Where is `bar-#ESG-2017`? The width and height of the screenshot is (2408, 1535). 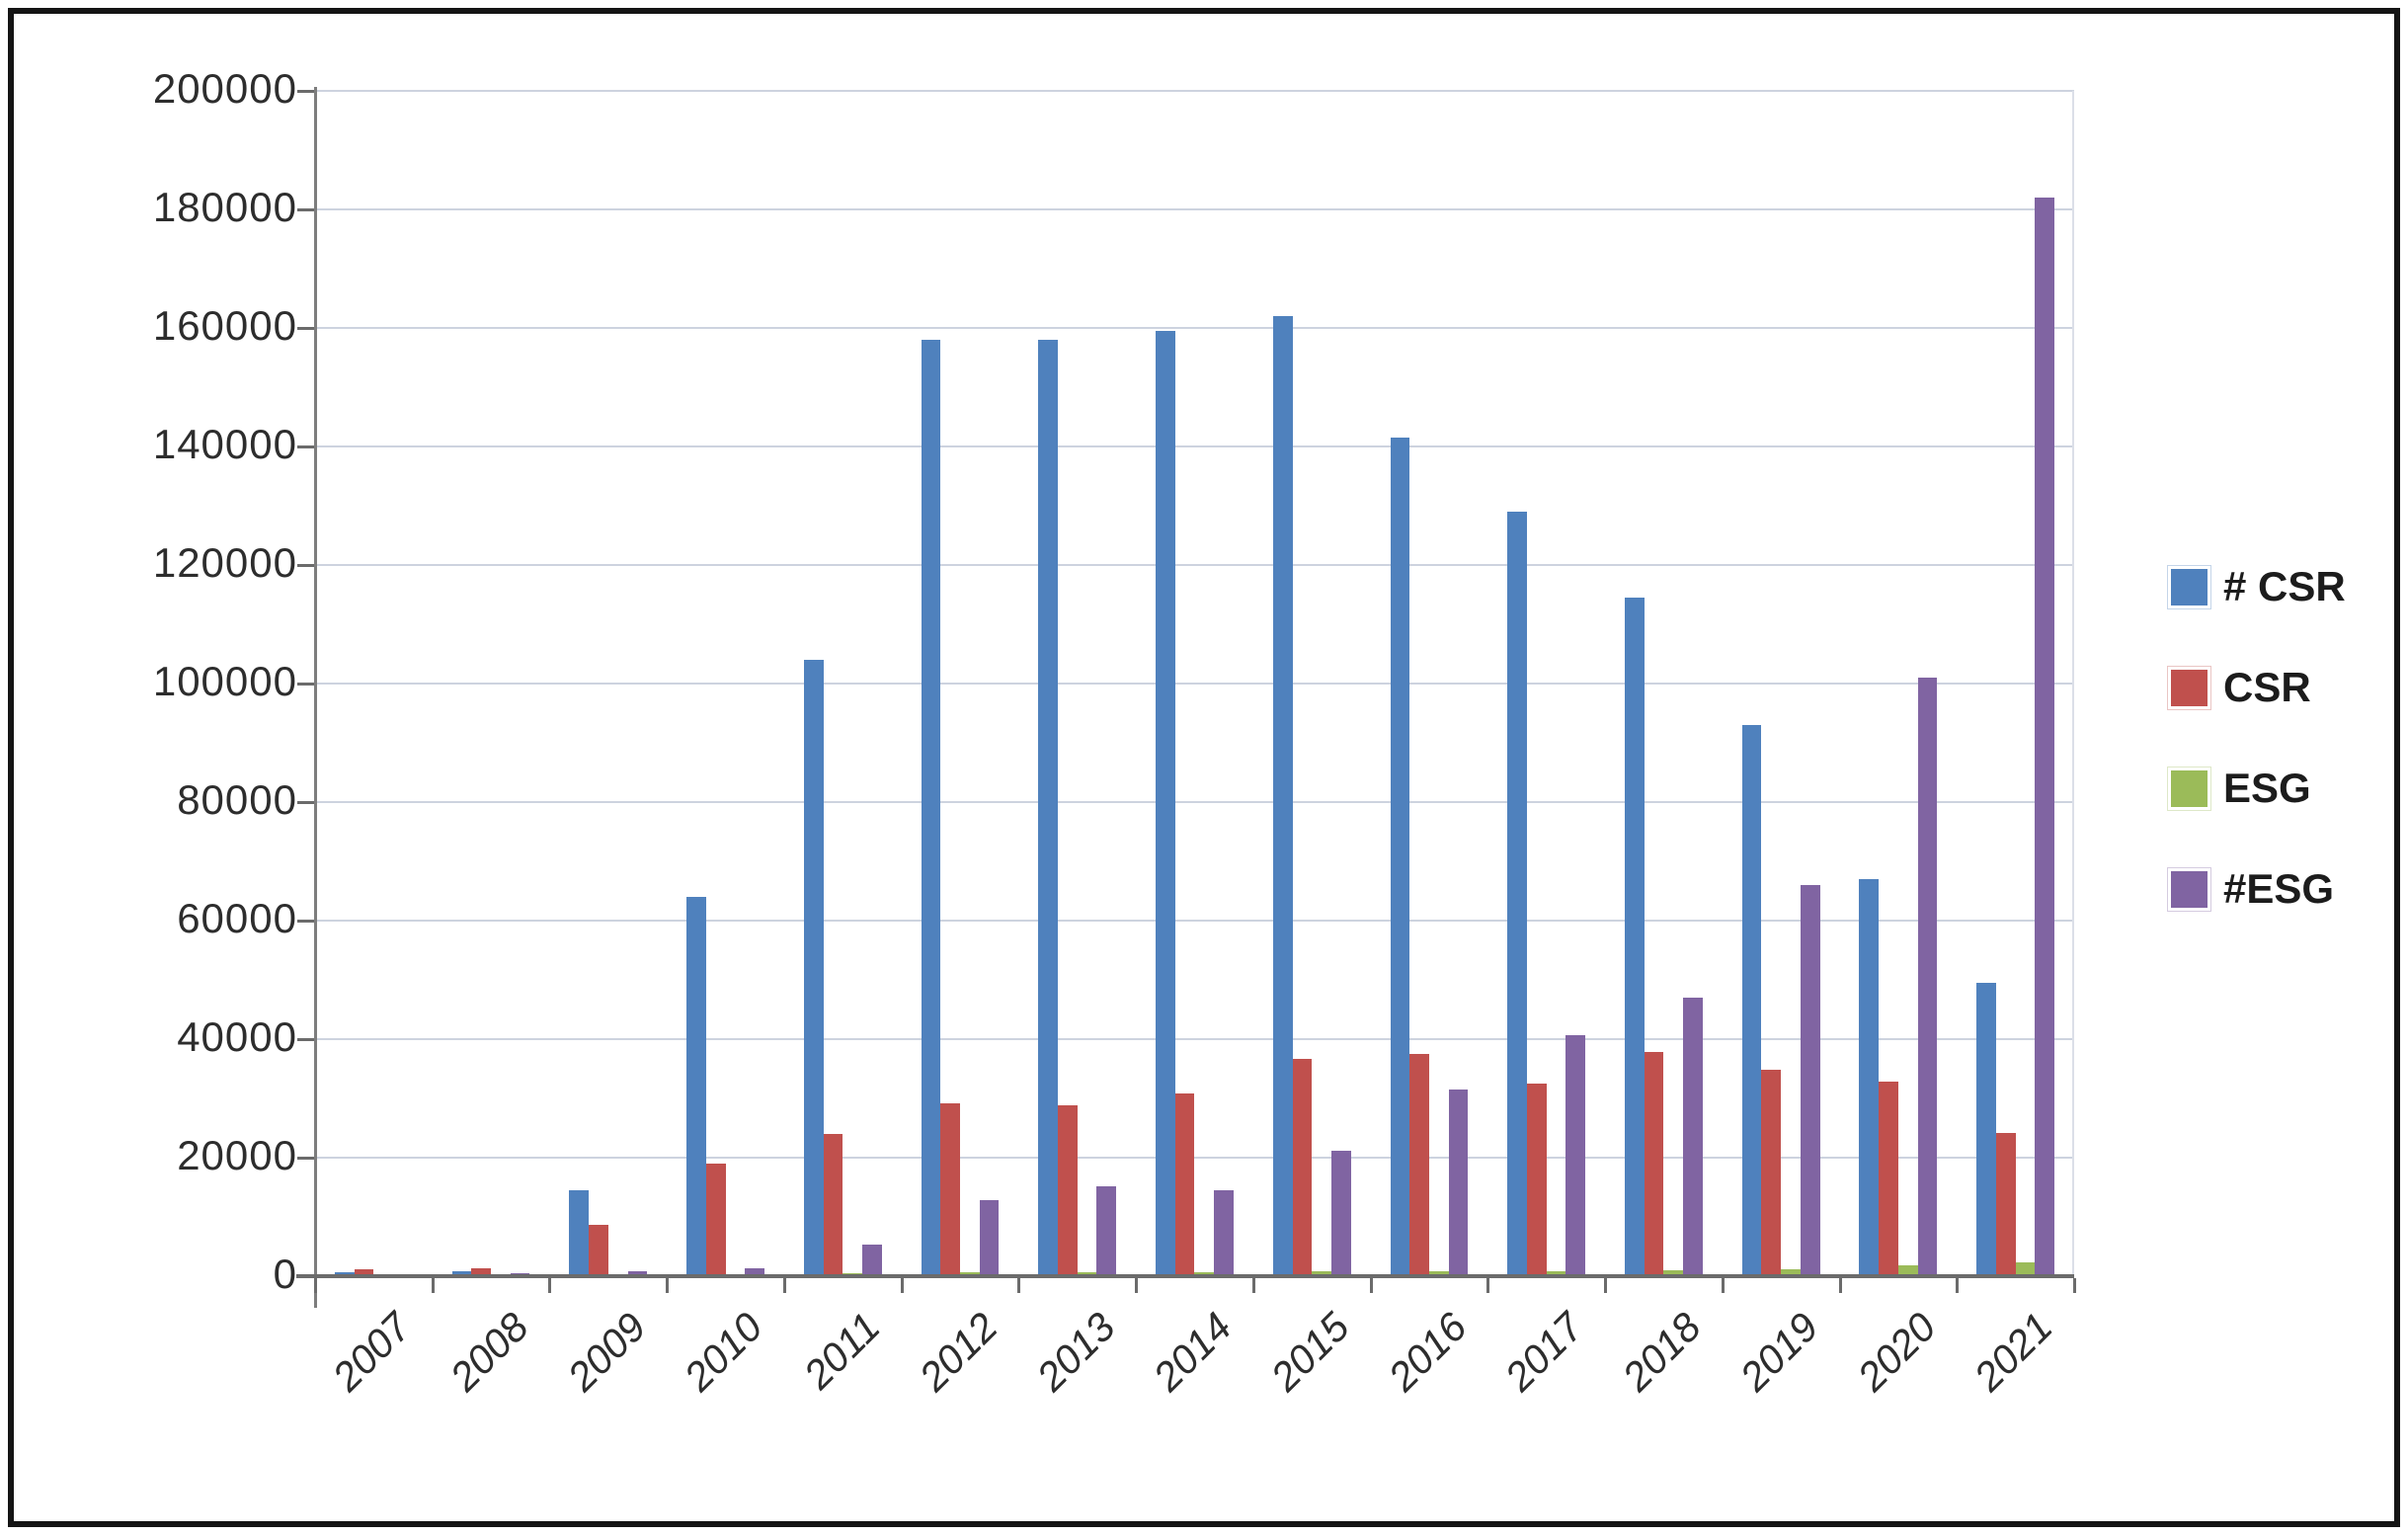 bar-#ESG-2017 is located at coordinates (1575, 1155).